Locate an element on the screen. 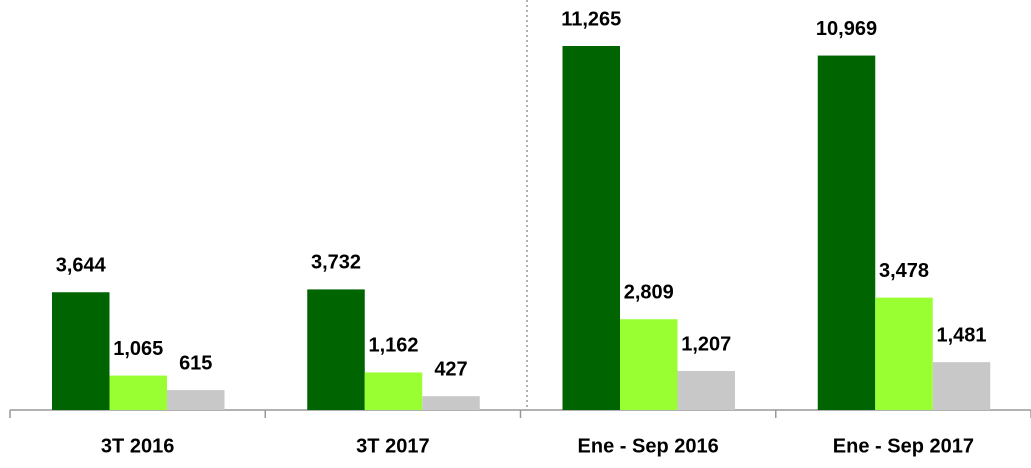  data-label: 1,065 is located at coordinates (138, 349).